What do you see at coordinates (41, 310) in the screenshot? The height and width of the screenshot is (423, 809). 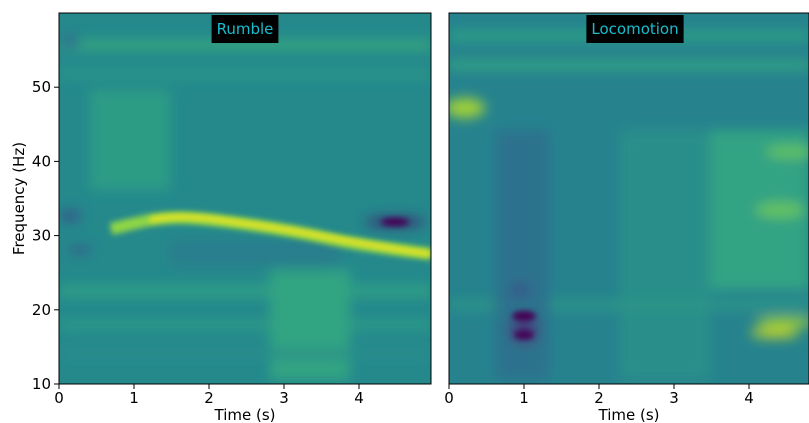 I see `y-tick-label: 20` at bounding box center [41, 310].